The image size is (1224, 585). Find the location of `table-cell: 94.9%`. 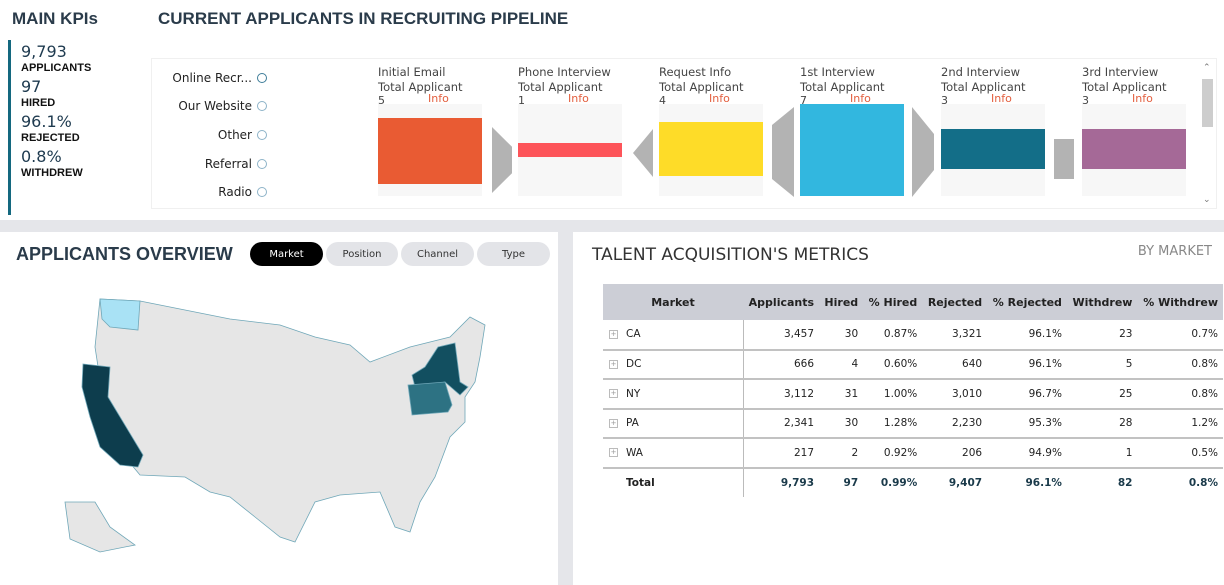

table-cell: 94.9% is located at coordinates (1027, 453).